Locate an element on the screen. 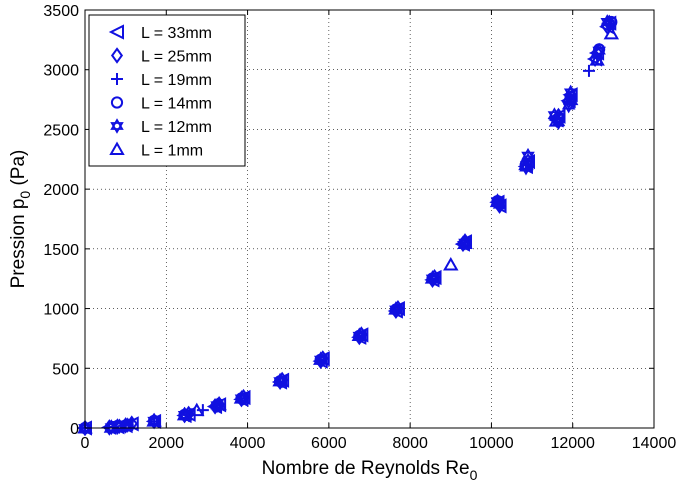 The image size is (696, 492). legend-item: L = 25mm is located at coordinates (161, 56).